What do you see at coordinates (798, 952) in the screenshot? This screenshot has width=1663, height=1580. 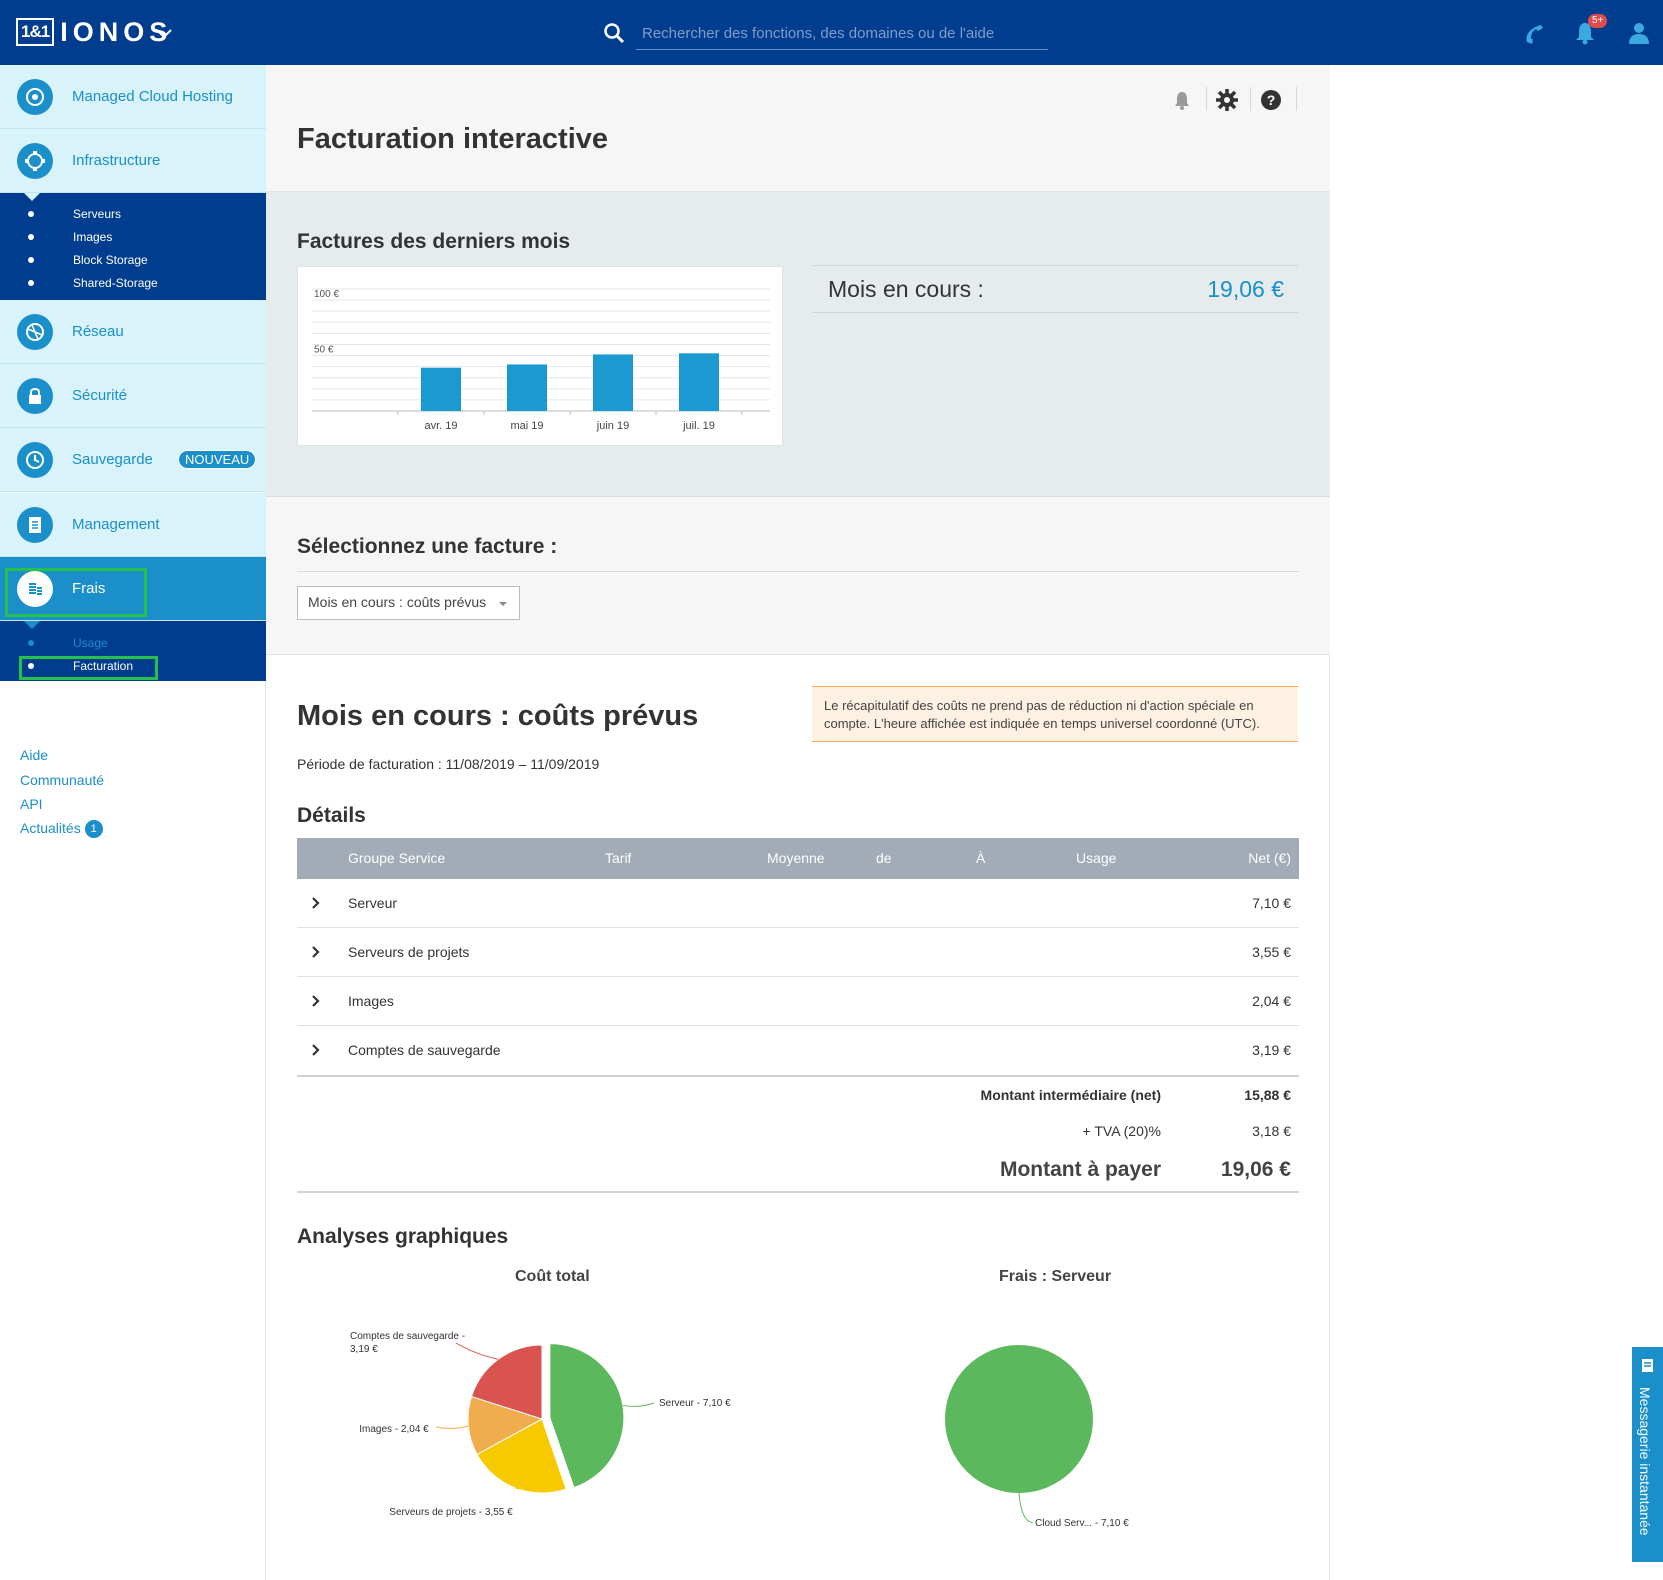 I see `table-row: Serveurs de projets 3,55 €` at bounding box center [798, 952].